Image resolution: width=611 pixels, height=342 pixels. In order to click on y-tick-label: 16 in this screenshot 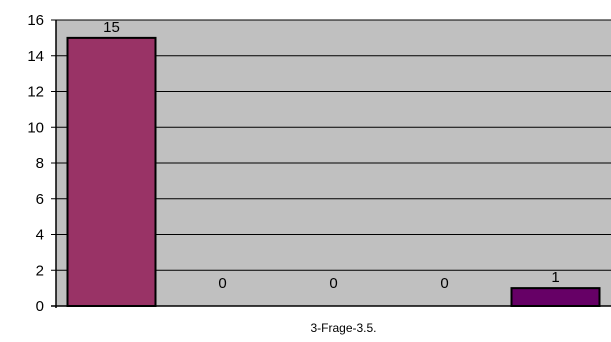, I will do `click(35, 20)`.